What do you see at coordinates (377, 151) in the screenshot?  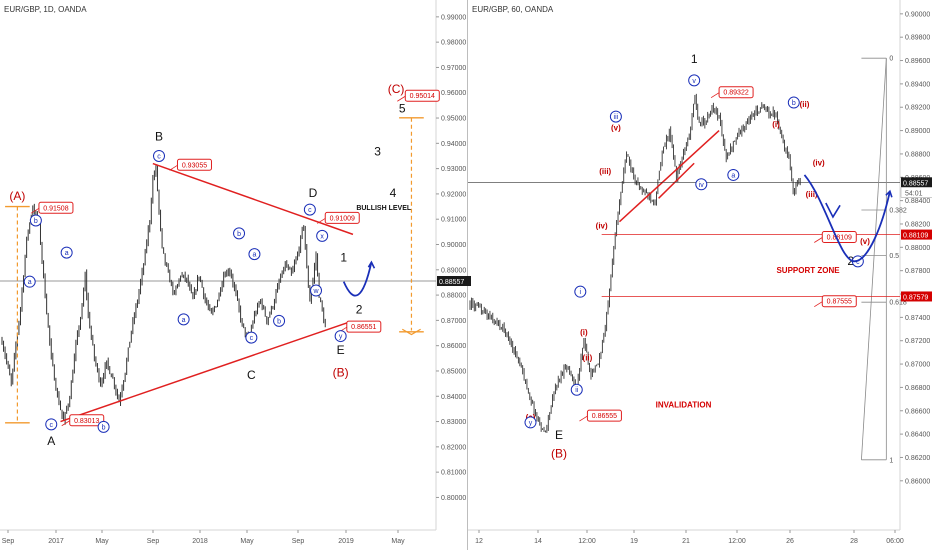 I see `wave-label-0-10: 3` at bounding box center [377, 151].